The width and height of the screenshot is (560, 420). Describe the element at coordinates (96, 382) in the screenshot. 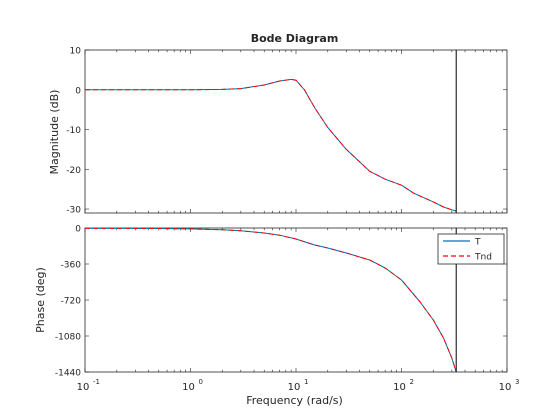

I see `x-tick-exponent: -1` at that location.